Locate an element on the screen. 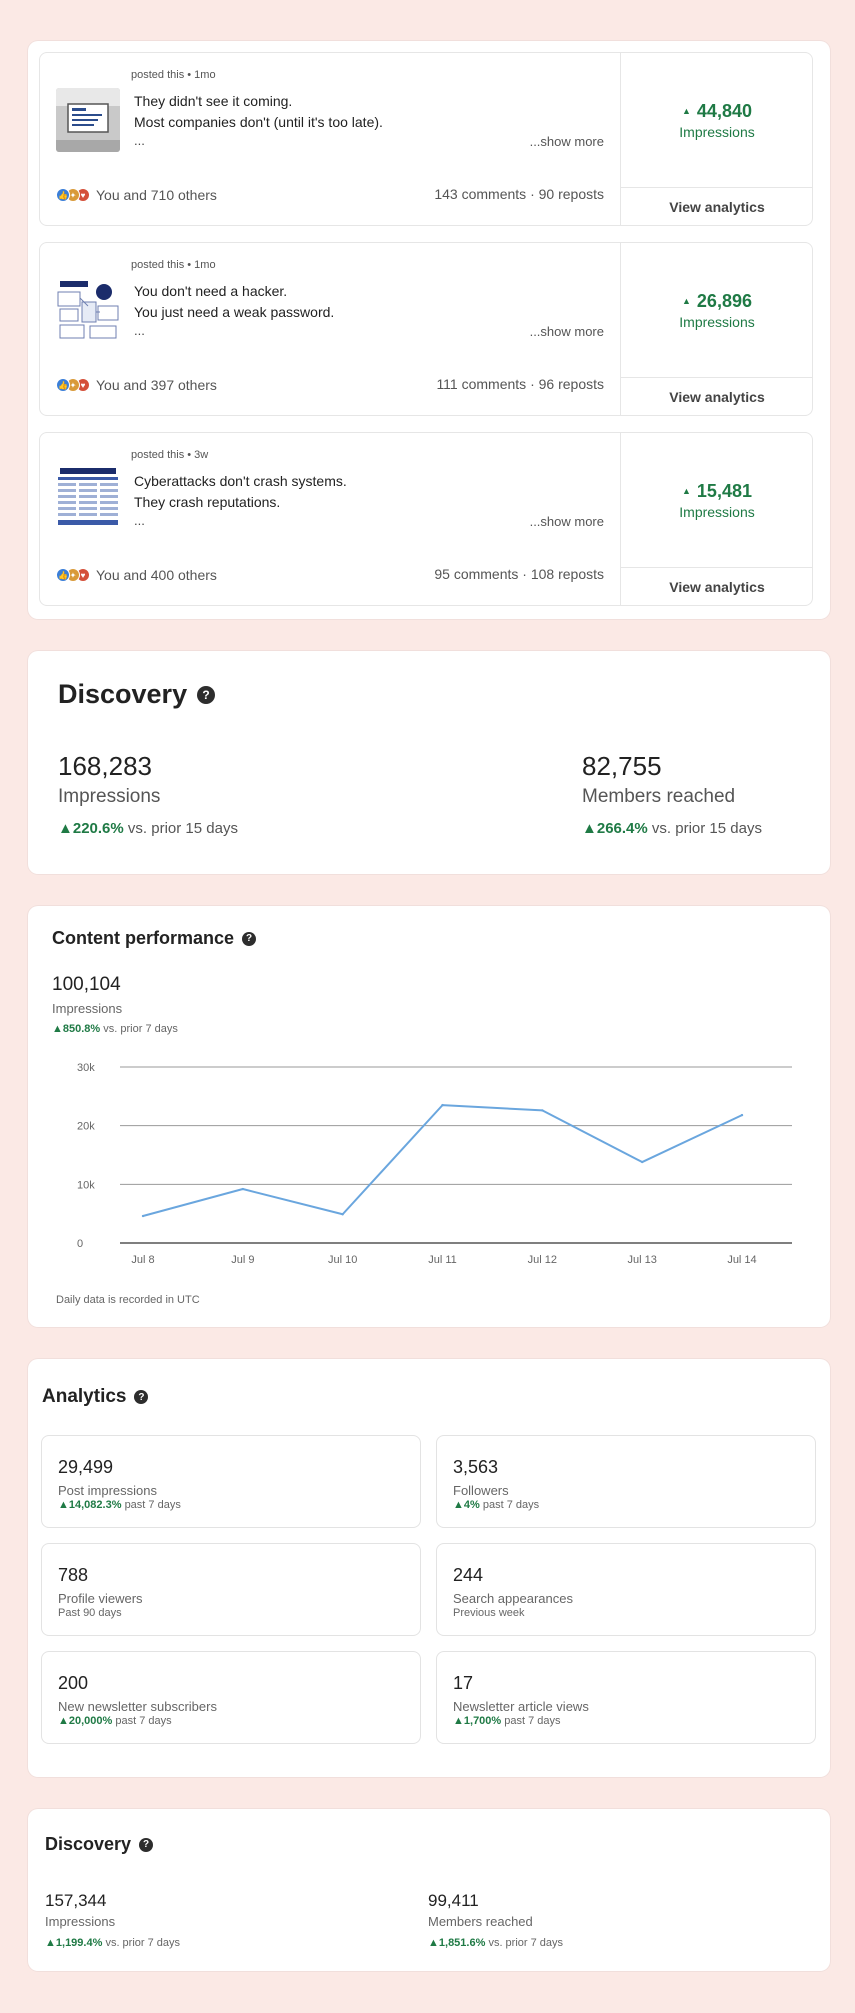  post-impressions: ▲ 26,896 Impressions is located at coordinates (717, 310).